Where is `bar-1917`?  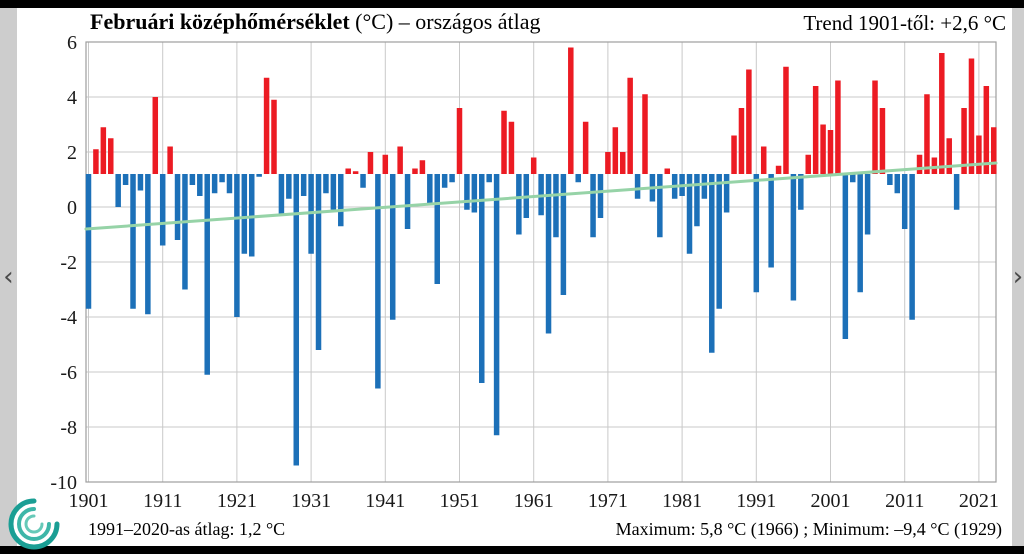 bar-1917 is located at coordinates (207, 274).